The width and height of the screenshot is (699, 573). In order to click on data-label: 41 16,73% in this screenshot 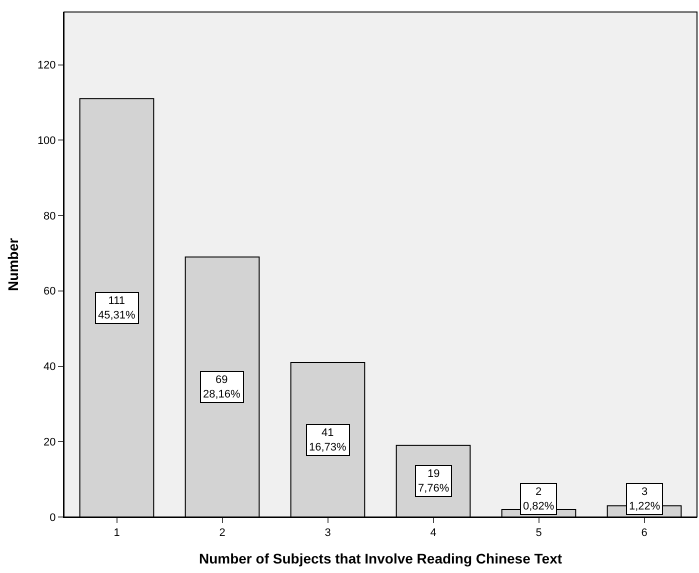, I will do `click(328, 440)`.